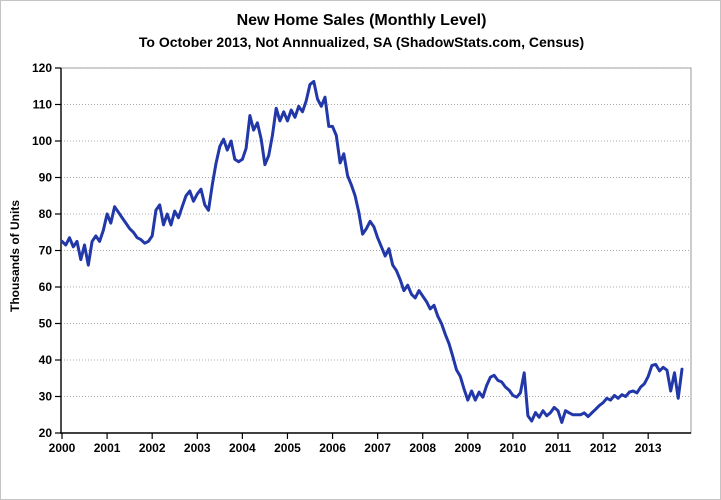  Describe the element at coordinates (467, 448) in the screenshot. I see `x-tick-label: 2009` at that location.